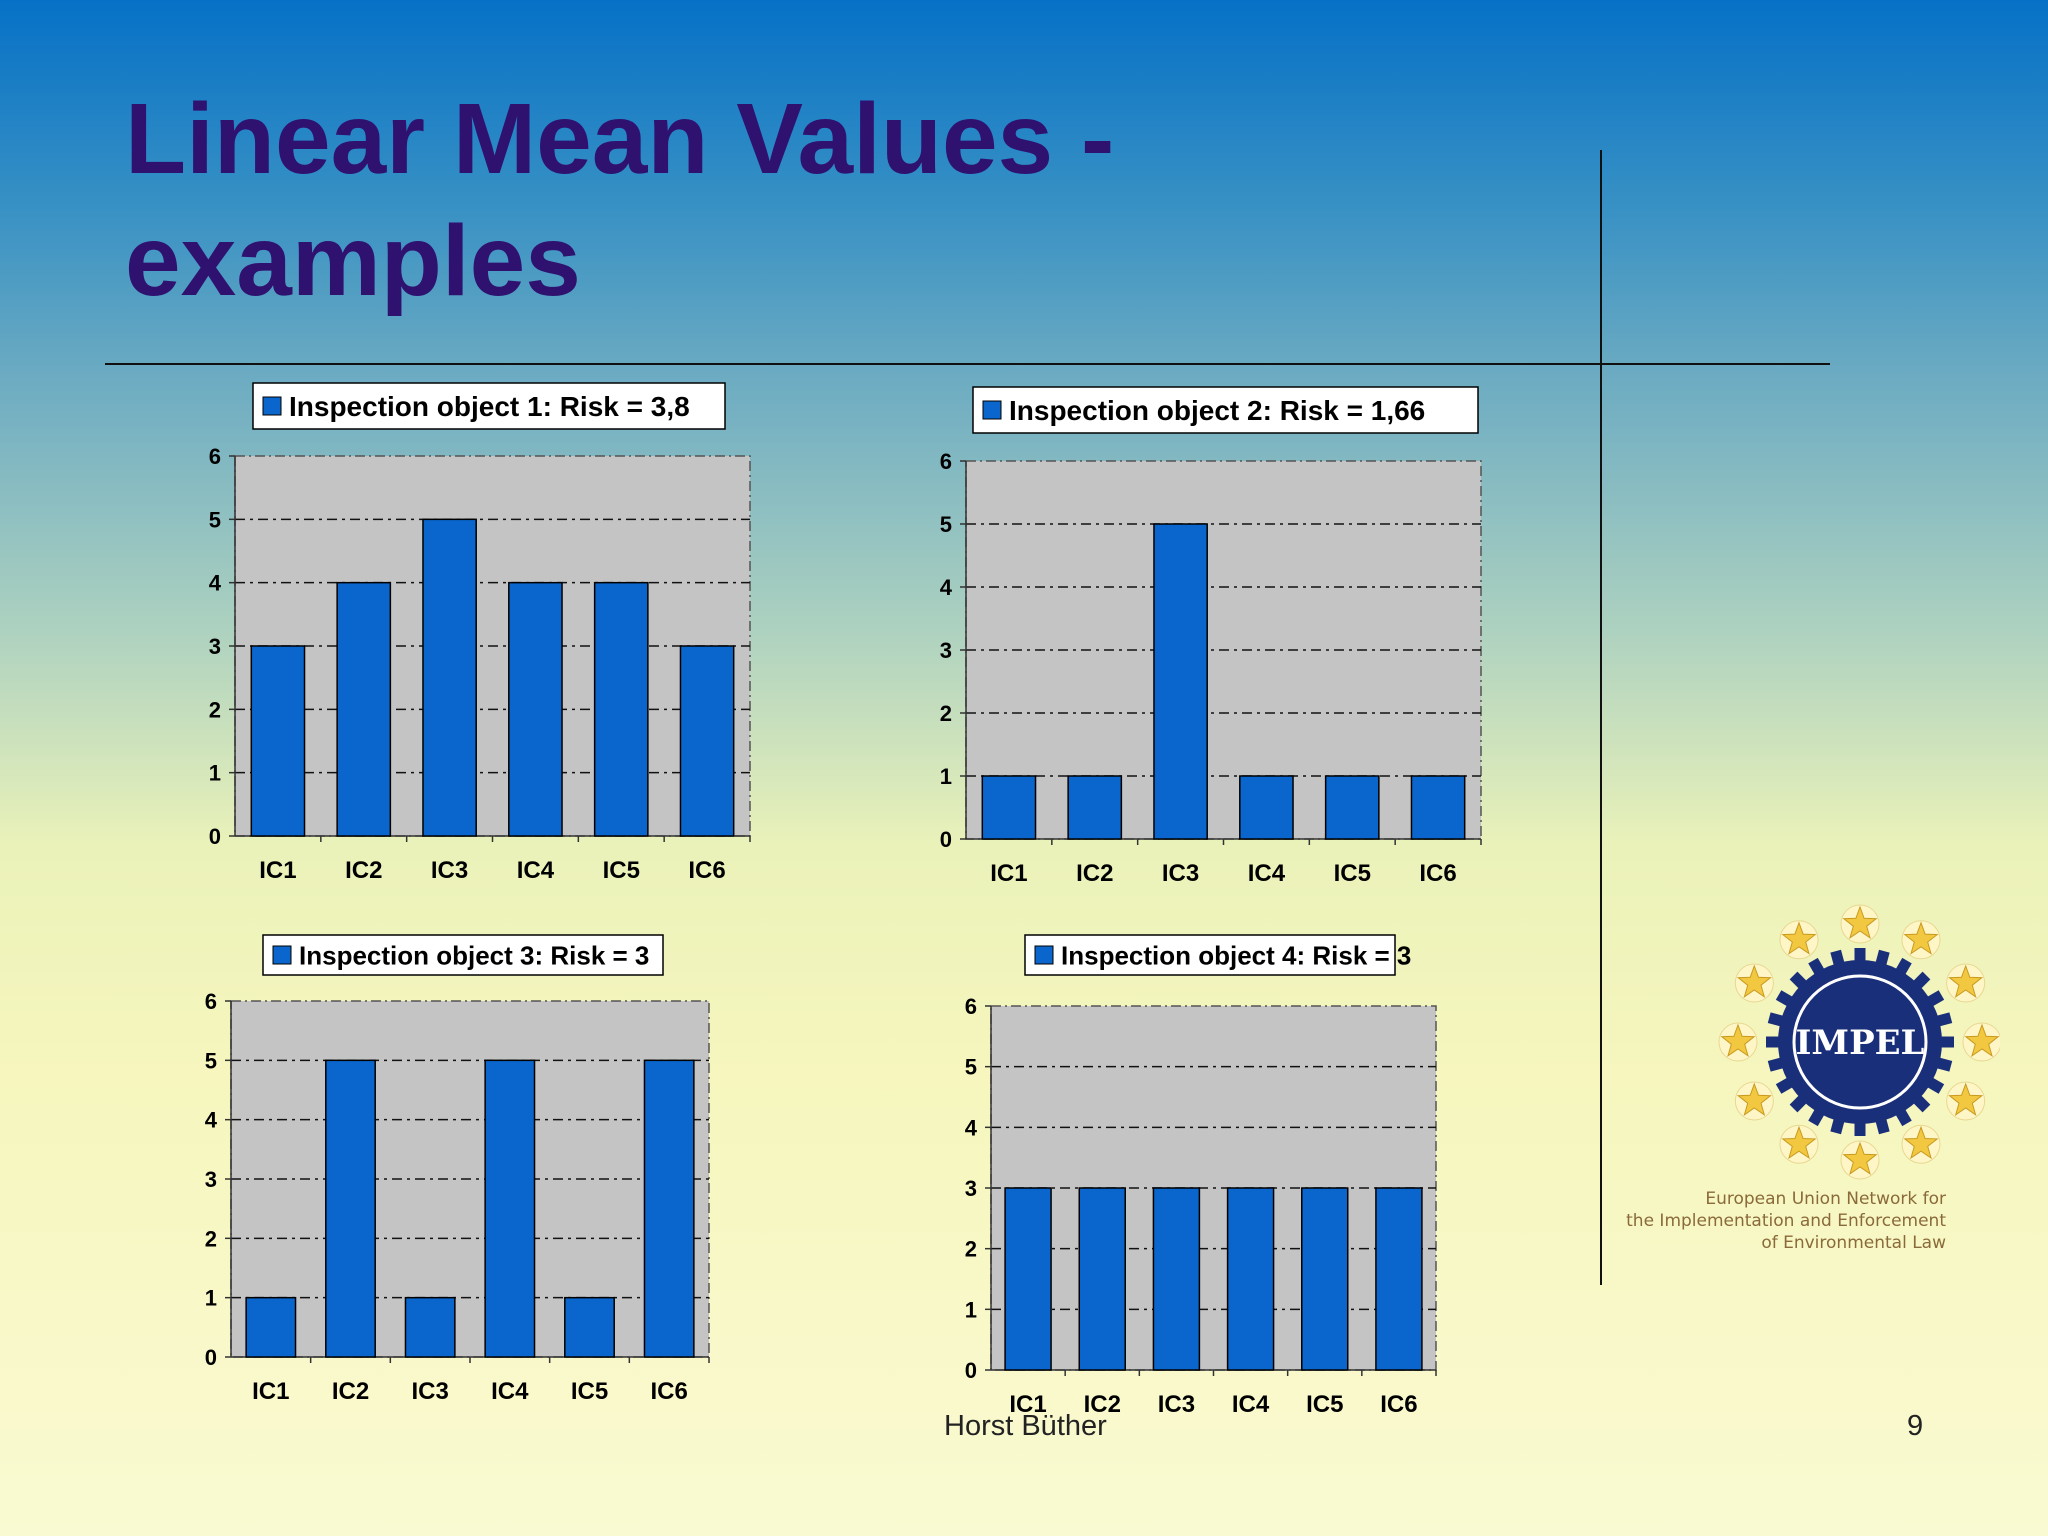  I want to click on legend-label: Inspection object 3: Risk = 3, so click(474, 955).